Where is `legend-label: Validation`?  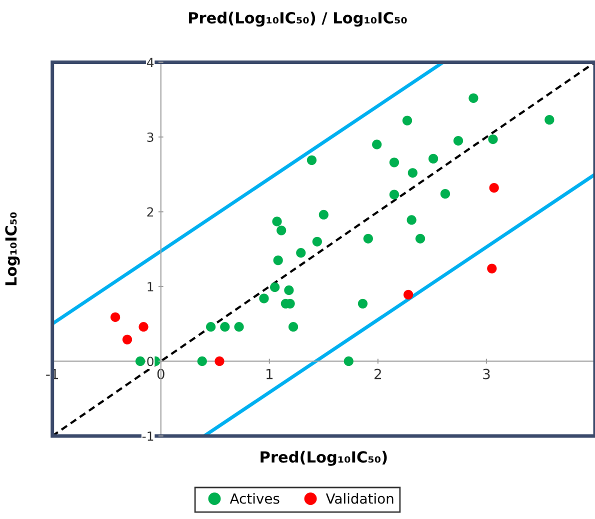 legend-label: Validation is located at coordinates (360, 498).